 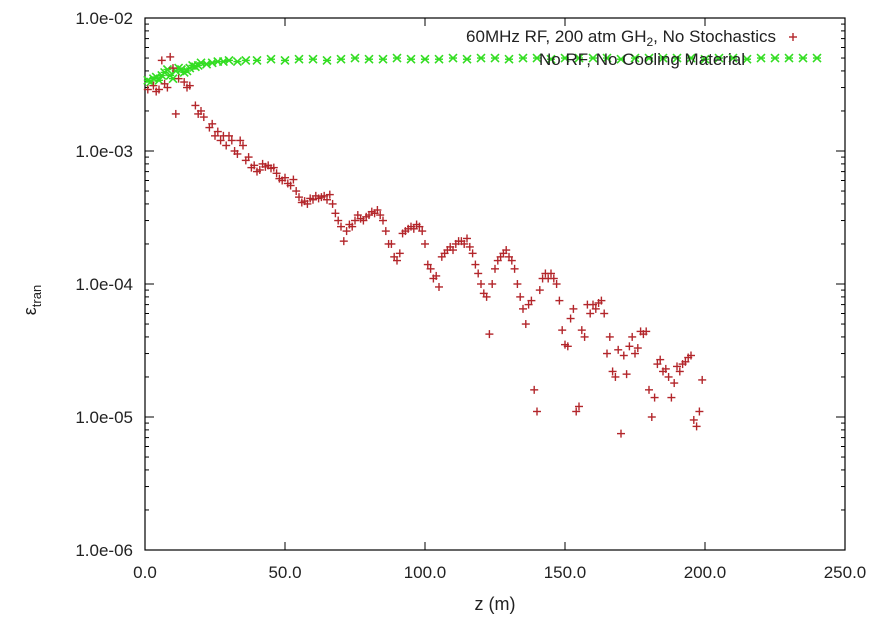 I want to click on x-axis-label: z (m), so click(x=495, y=604).